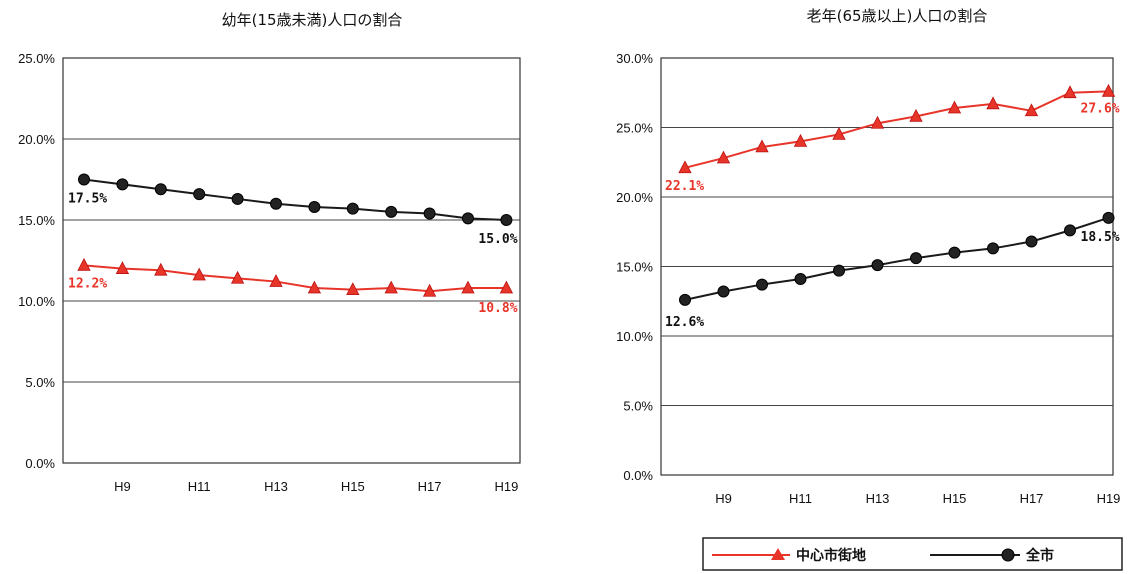 The height and width of the screenshot is (574, 1137). Describe the element at coordinates (684, 186) in the screenshot. I see `data-label-start: 22.1%` at that location.